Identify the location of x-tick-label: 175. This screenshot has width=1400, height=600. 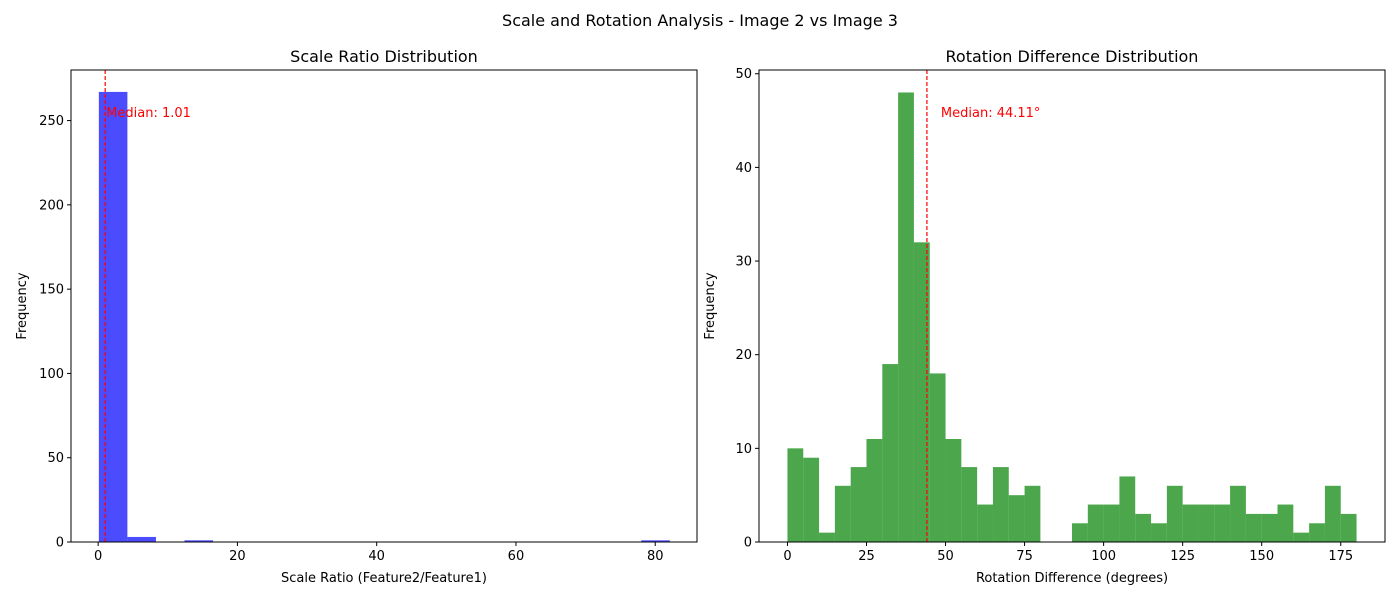
(1340, 556).